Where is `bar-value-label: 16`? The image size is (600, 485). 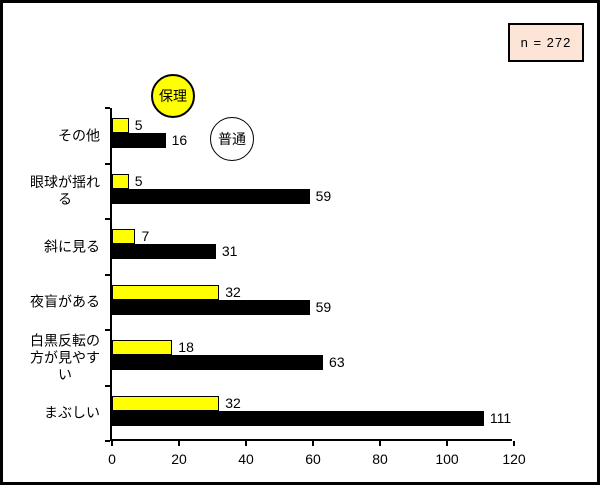 bar-value-label: 16 is located at coordinates (179, 140).